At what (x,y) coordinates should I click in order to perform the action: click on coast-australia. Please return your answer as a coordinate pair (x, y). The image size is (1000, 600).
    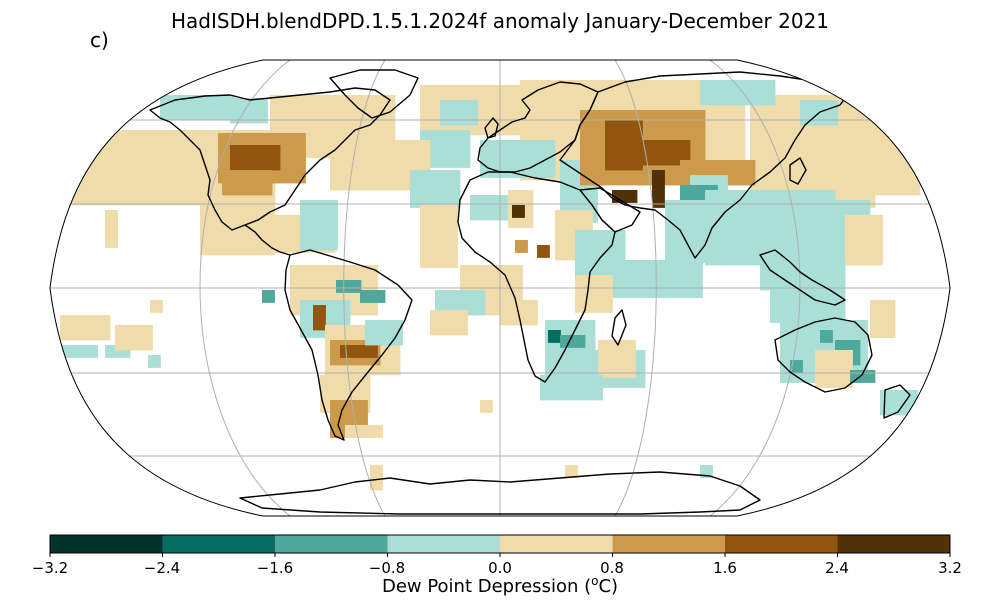
    Looking at the image, I should click on (823, 355).